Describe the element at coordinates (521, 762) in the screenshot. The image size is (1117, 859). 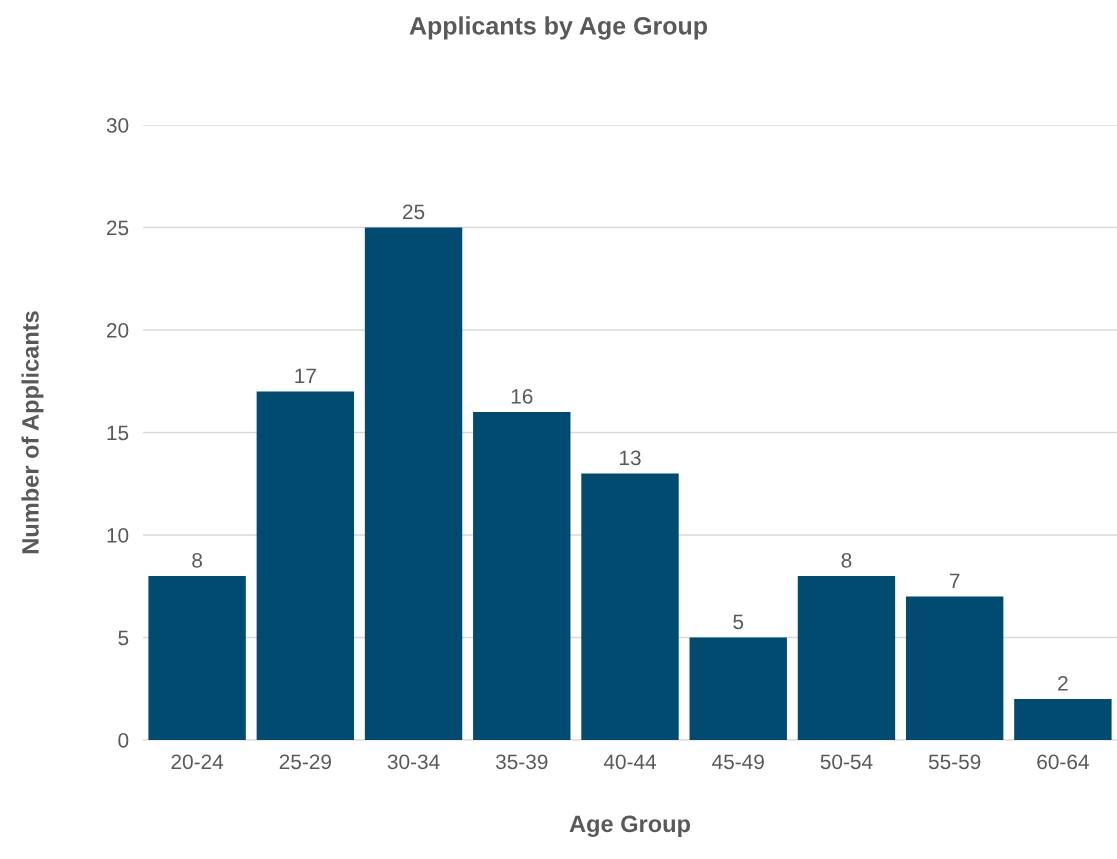
I see `x-tick-label: 35-39` at that location.